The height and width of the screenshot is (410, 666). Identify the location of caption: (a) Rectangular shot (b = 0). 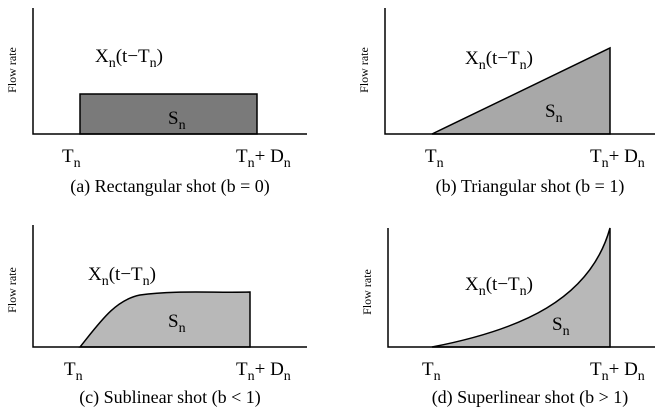
(170, 186).